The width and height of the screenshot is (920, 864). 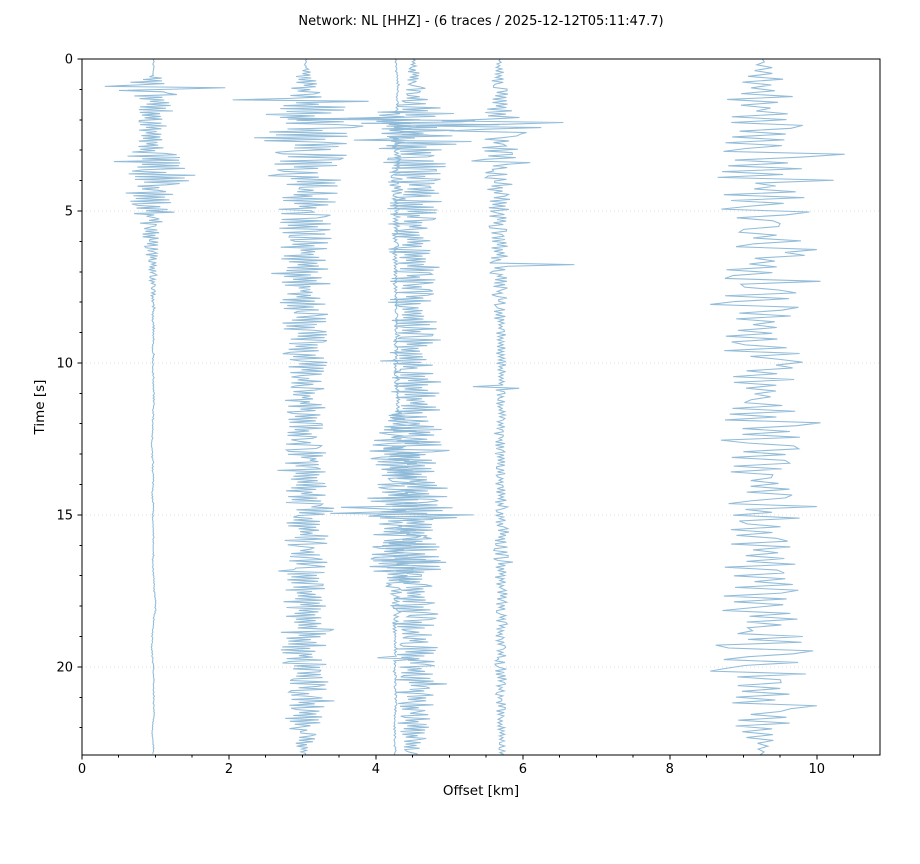 What do you see at coordinates (69, 60) in the screenshot?
I see `y-tick-label-0: 0` at bounding box center [69, 60].